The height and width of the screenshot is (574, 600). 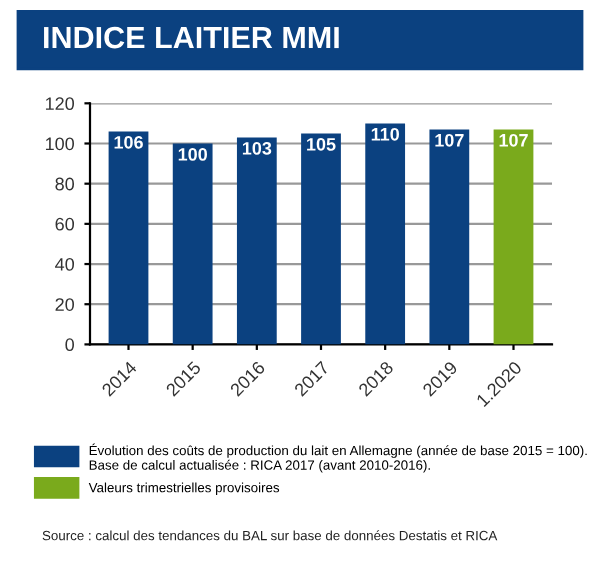 I want to click on y-tick-label: 60, so click(x=65, y=224).